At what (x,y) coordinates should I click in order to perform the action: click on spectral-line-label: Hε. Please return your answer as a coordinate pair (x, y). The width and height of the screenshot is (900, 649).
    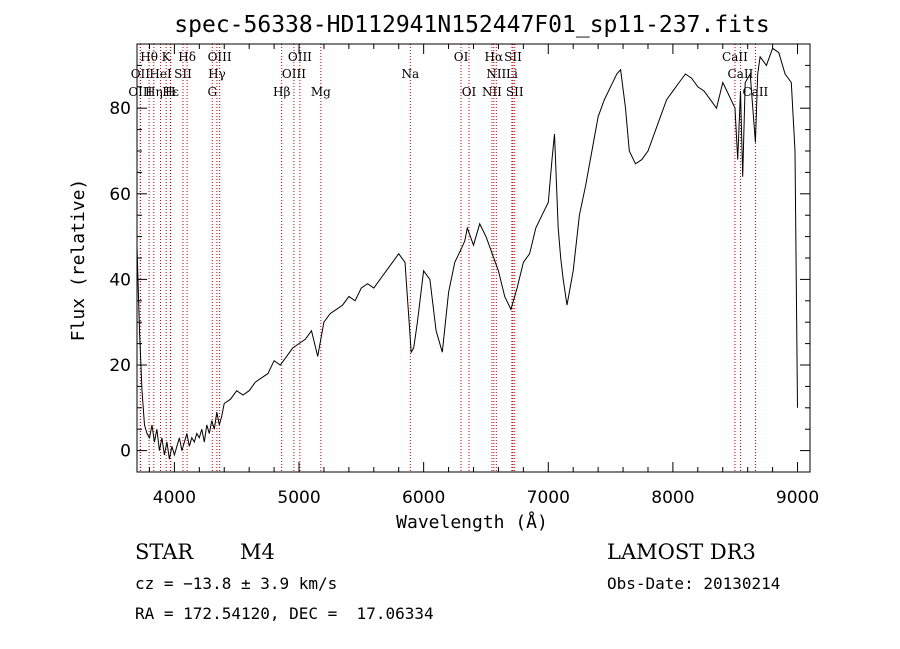
    Looking at the image, I should click on (170, 92).